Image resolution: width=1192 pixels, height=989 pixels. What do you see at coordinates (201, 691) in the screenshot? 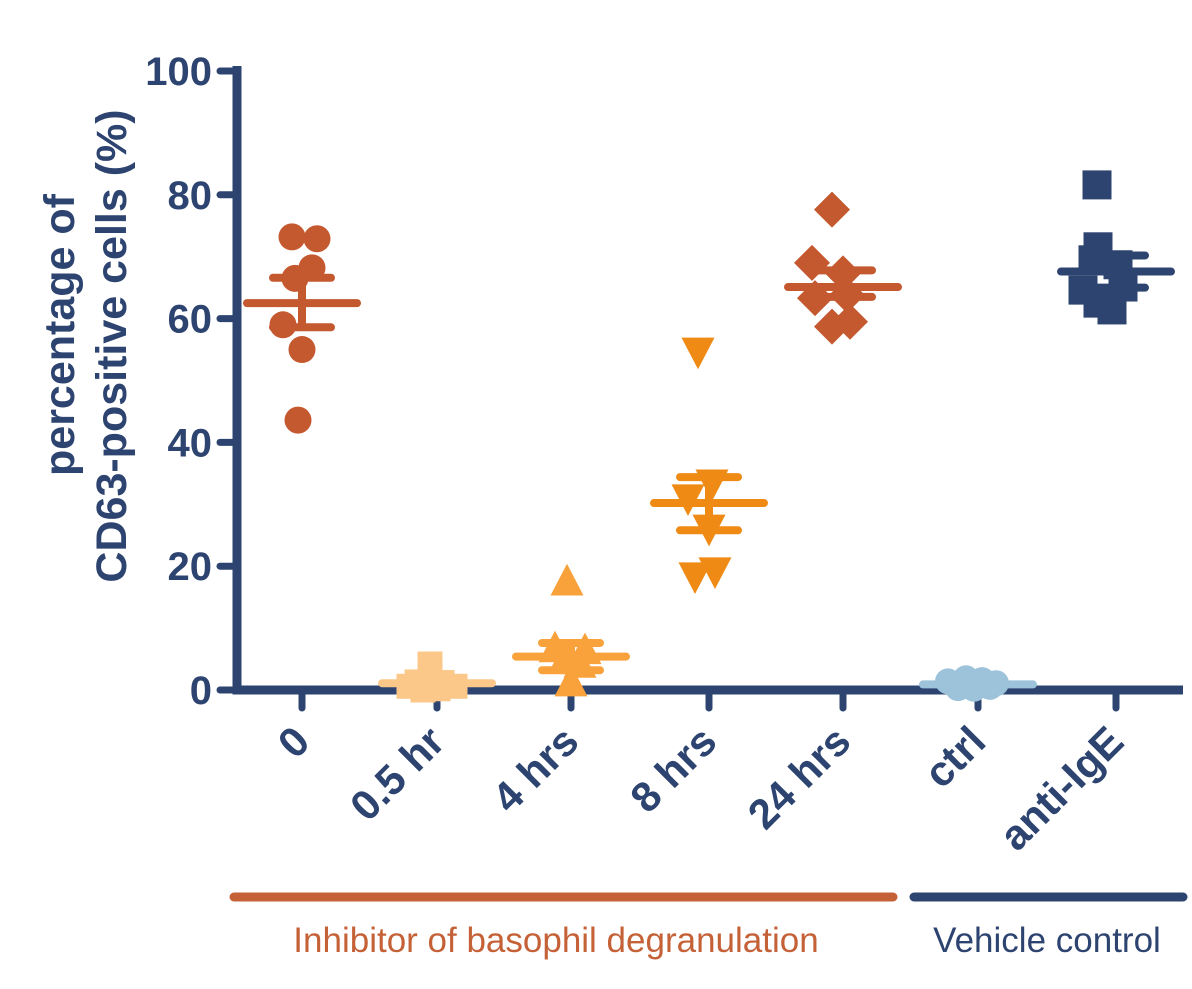
I see `y-tick-label: 0` at bounding box center [201, 691].